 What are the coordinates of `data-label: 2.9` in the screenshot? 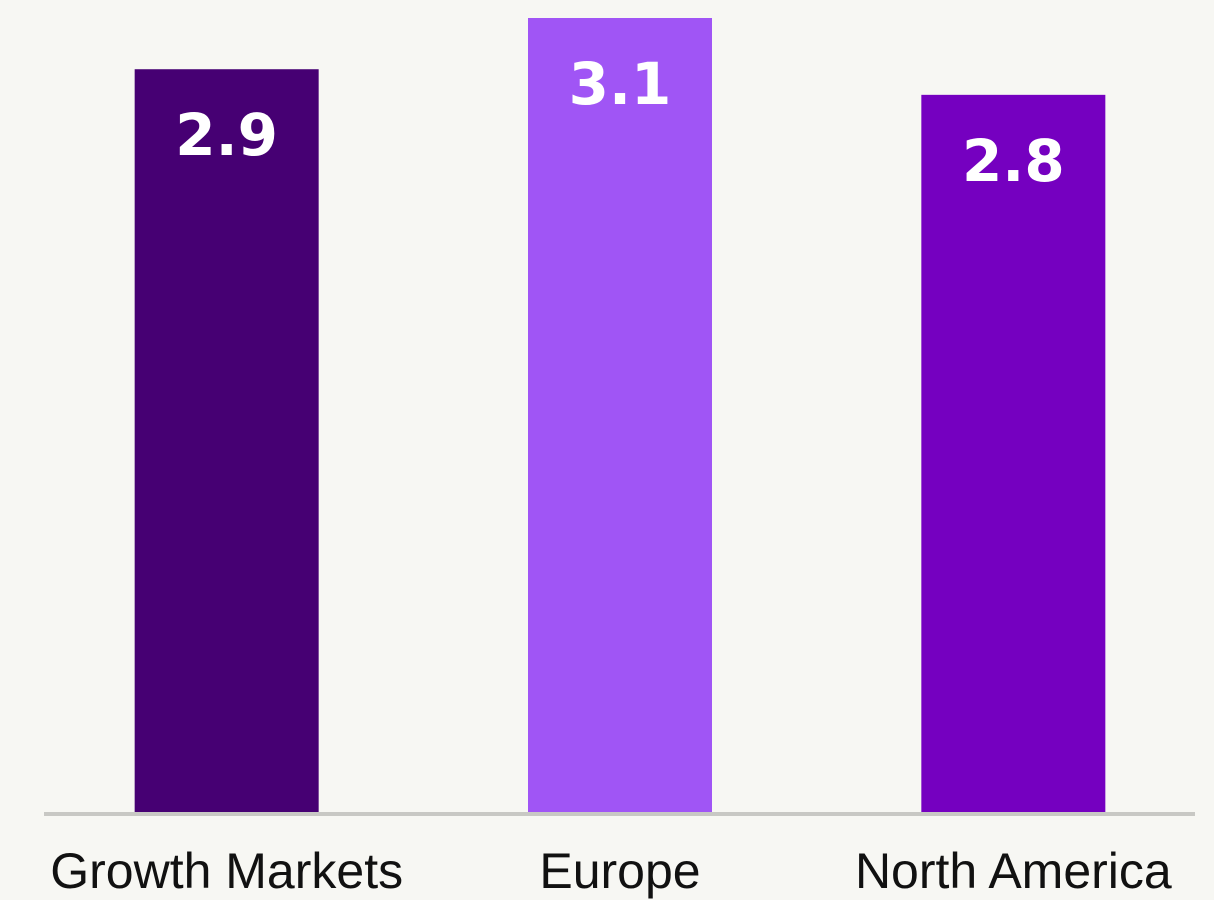 It's located at (226, 135).